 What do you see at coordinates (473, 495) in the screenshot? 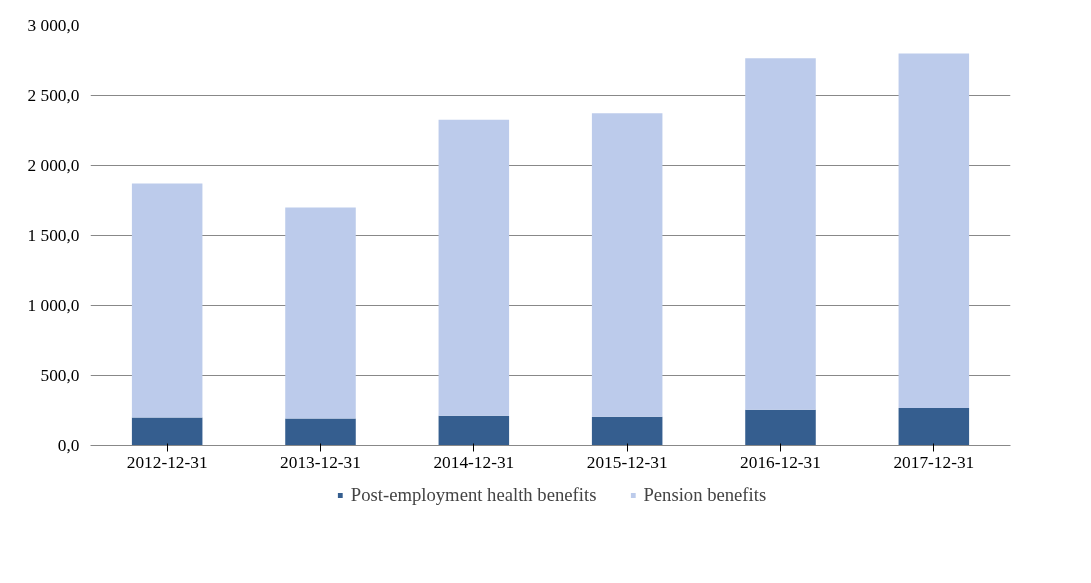
I see `legend-label: Post-employment health benefits` at bounding box center [473, 495].